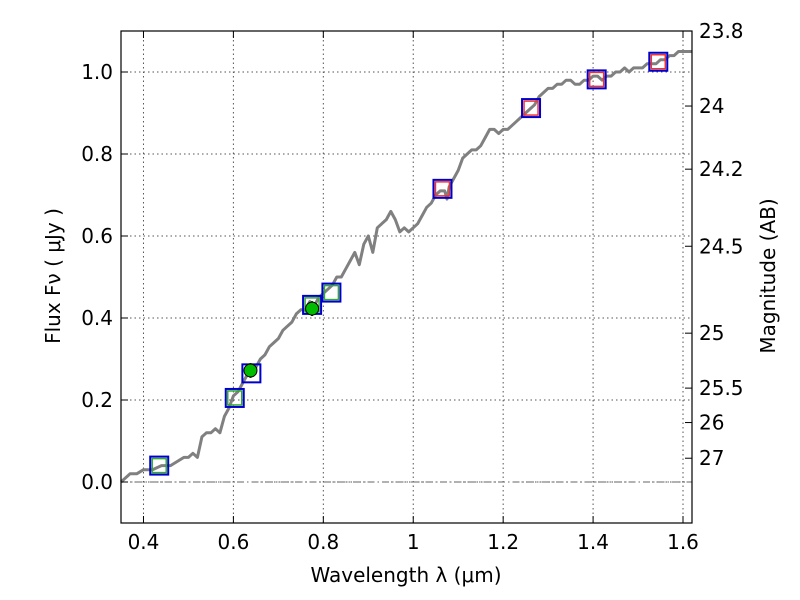 This screenshot has height=600, width=800. I want to click on y-axis-label: Flux Fν ( μJy ), so click(53, 276).